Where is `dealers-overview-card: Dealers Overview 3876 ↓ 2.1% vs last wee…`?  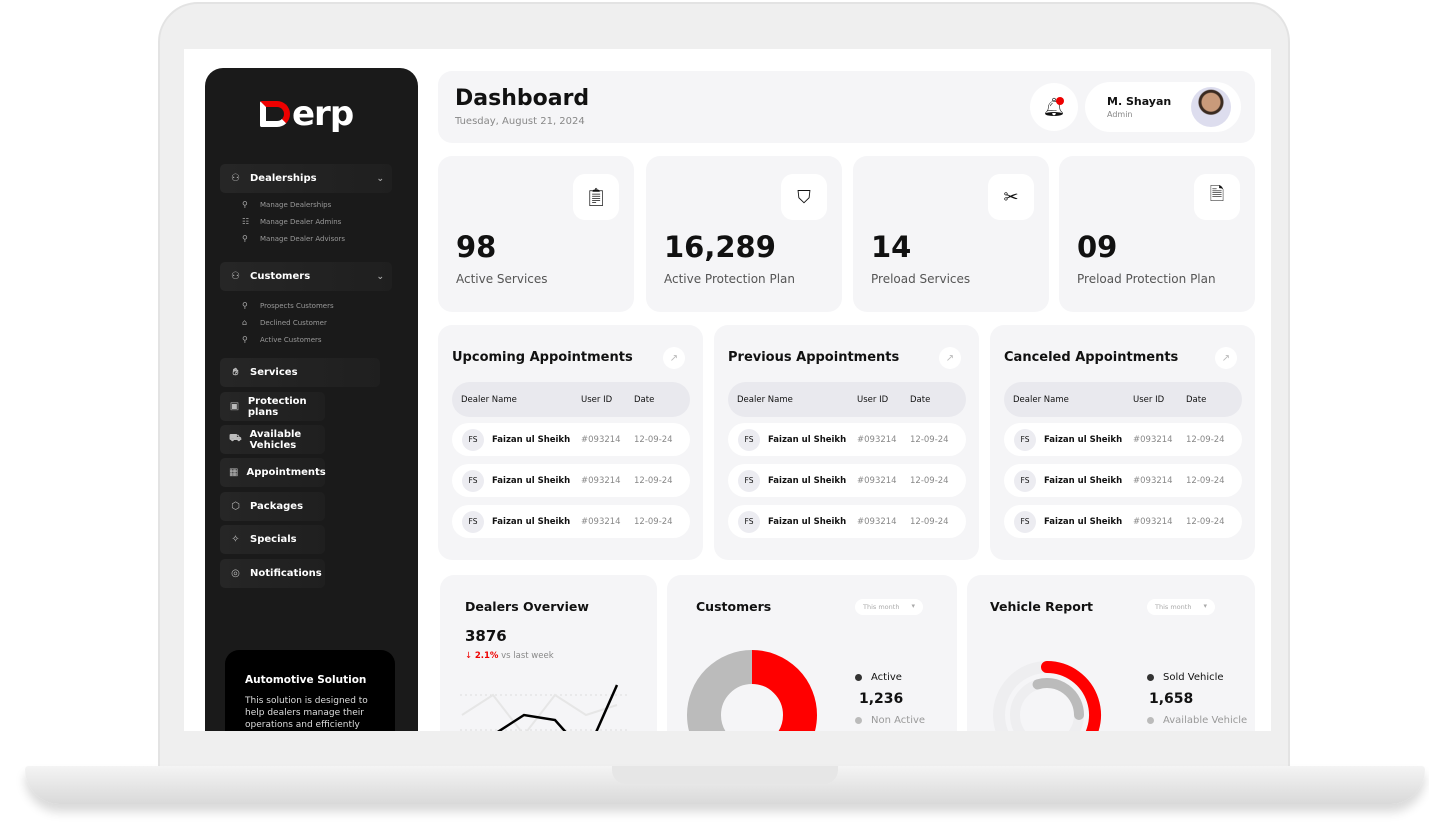 dealers-overview-card: Dealers Overview 3876 ↓ 2.1% vs last wee… is located at coordinates (548, 653).